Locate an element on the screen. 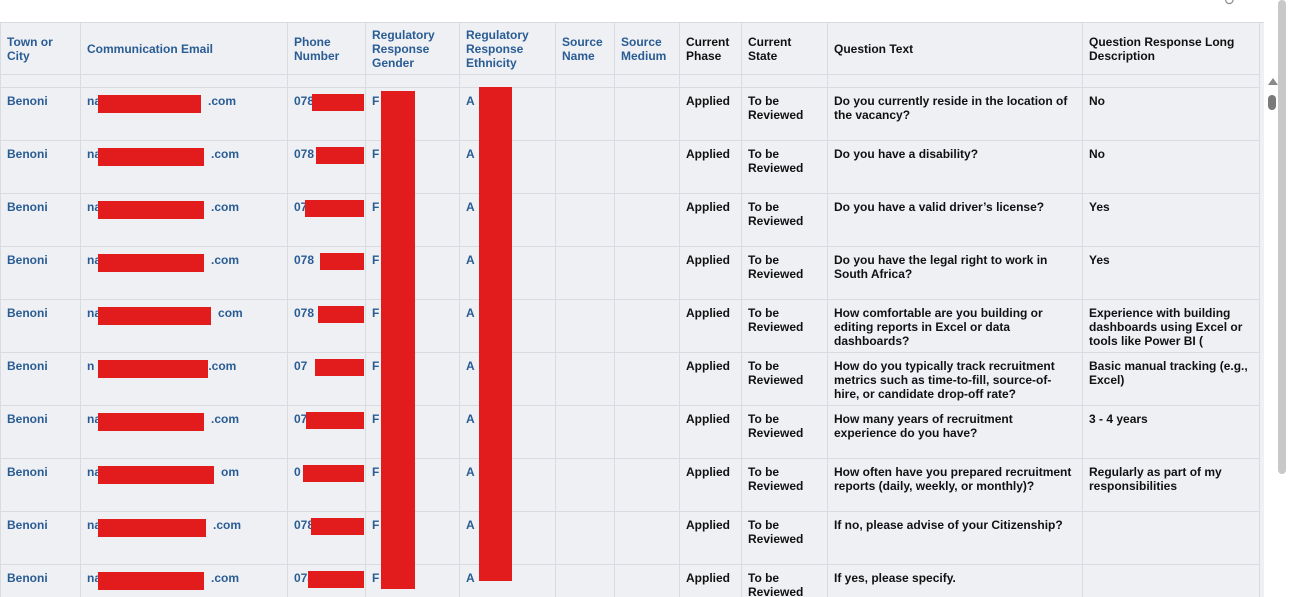 The width and height of the screenshot is (1290, 597). header-gender: Regulatory Response Gender is located at coordinates (413, 49).